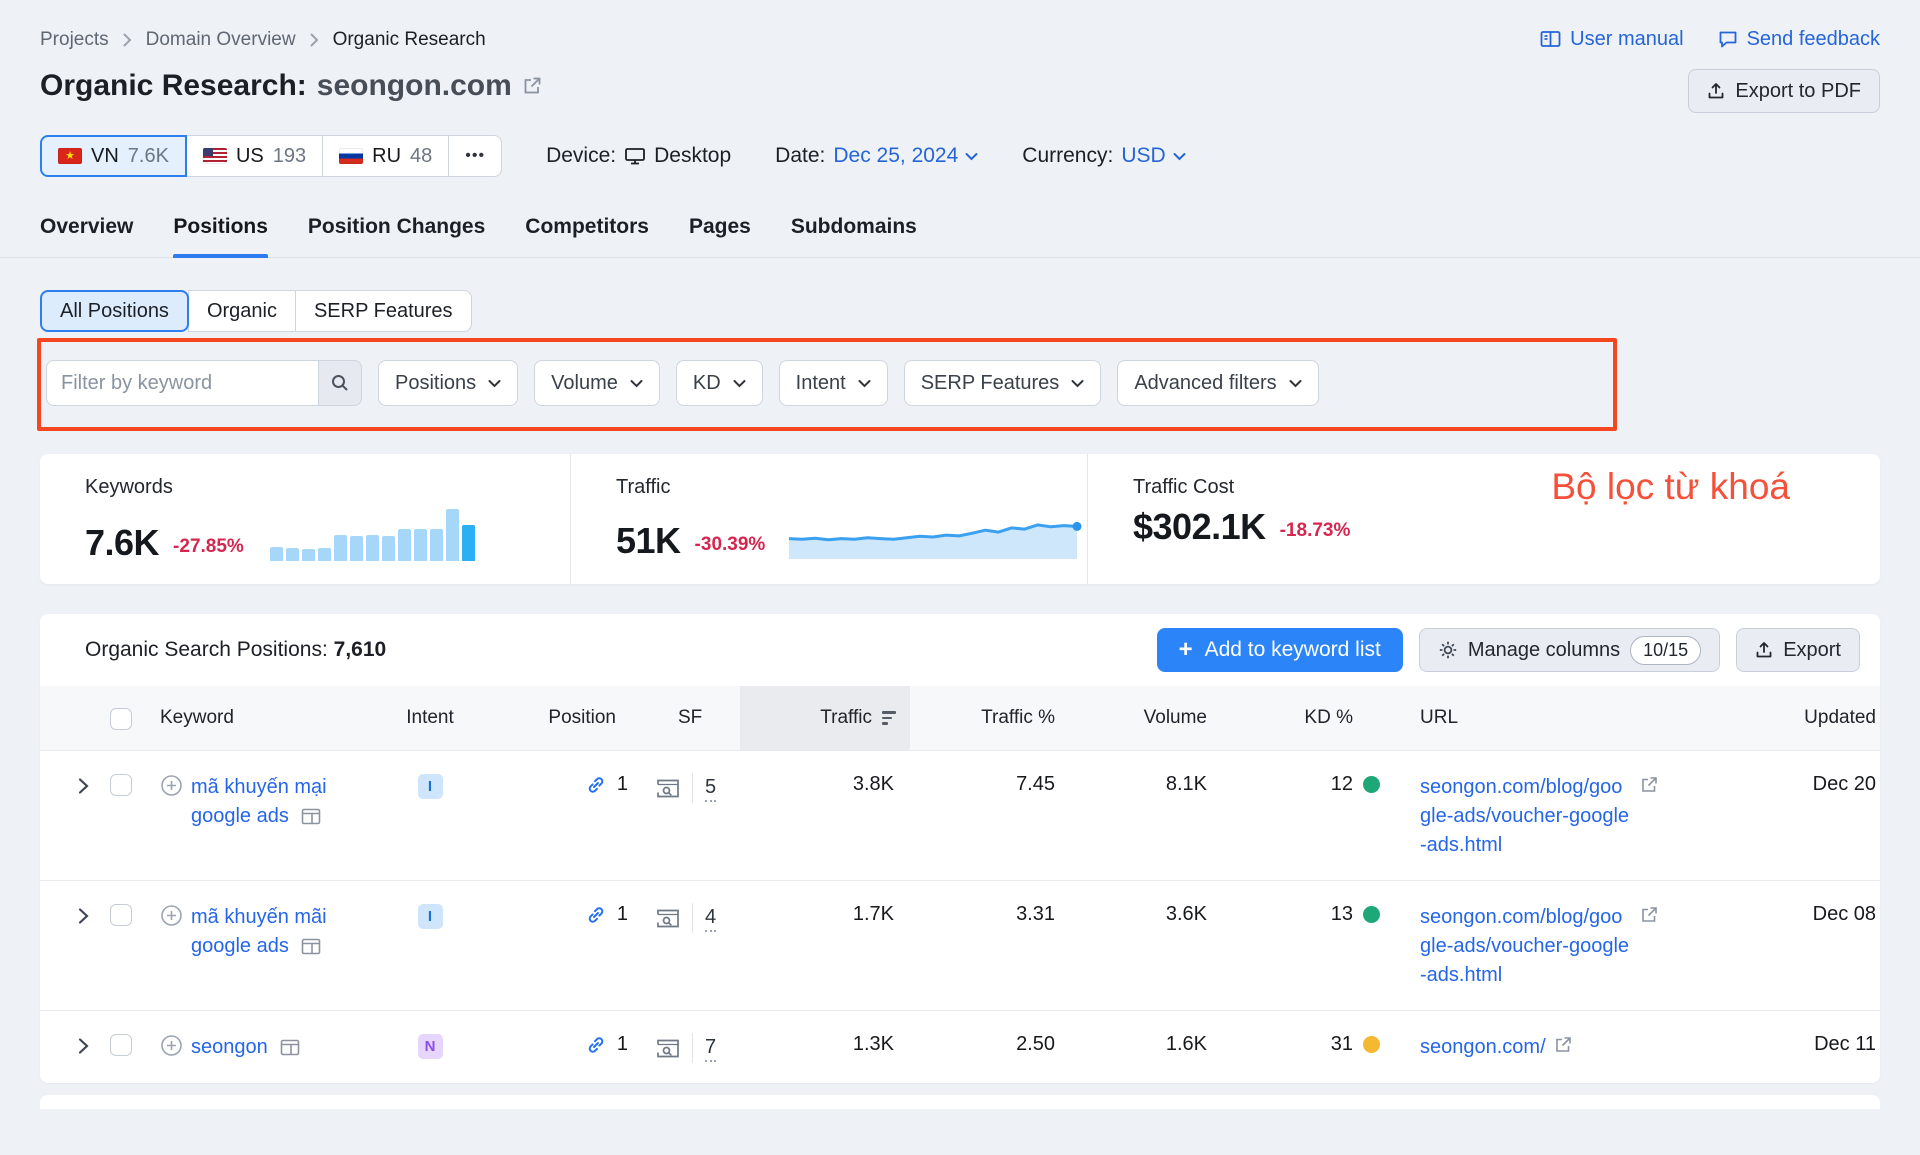 The image size is (1920, 1155). What do you see at coordinates (587, 226) in the screenshot?
I see `tab-competitors: Competitors` at bounding box center [587, 226].